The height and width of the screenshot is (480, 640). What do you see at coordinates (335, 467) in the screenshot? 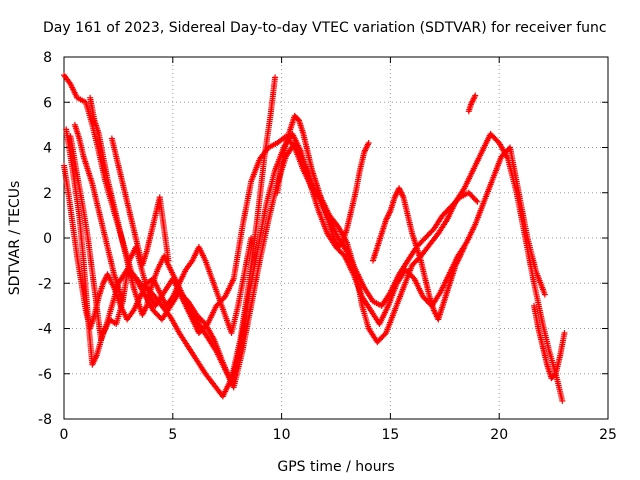
I see `x-axis-label: GPS time / hours` at bounding box center [335, 467].